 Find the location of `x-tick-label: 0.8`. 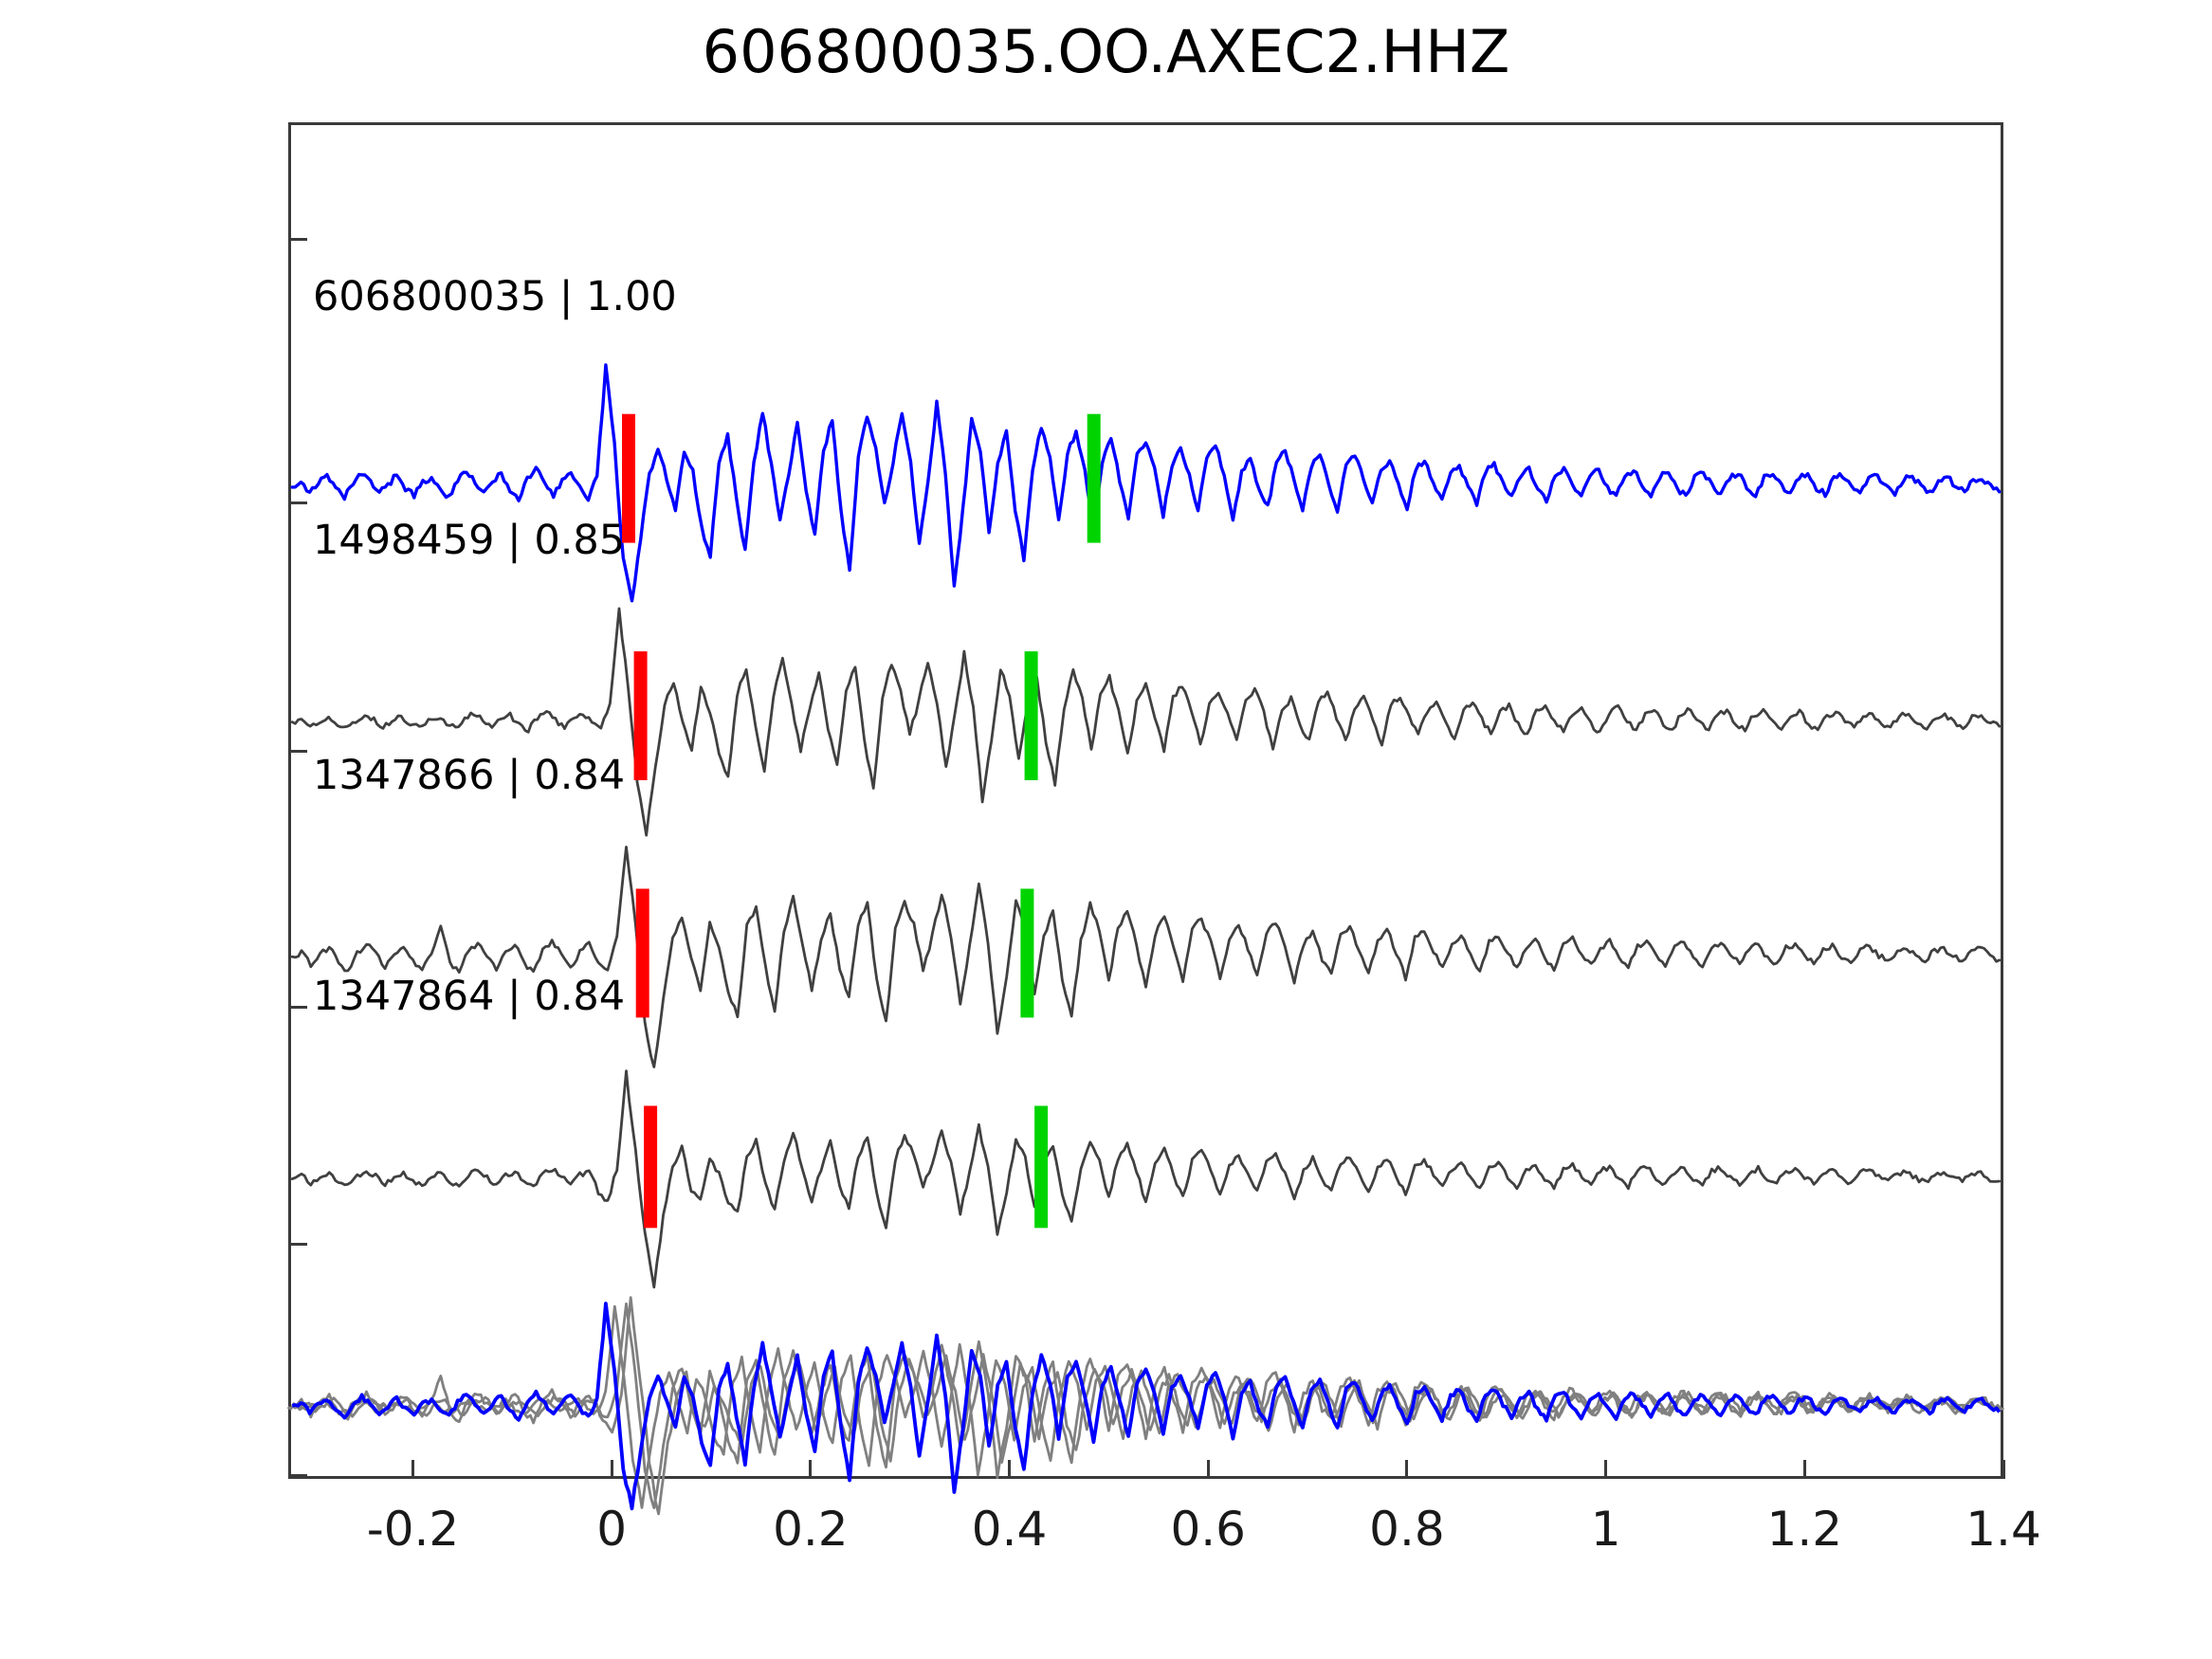

x-tick-label: 0.8 is located at coordinates (1407, 1529).